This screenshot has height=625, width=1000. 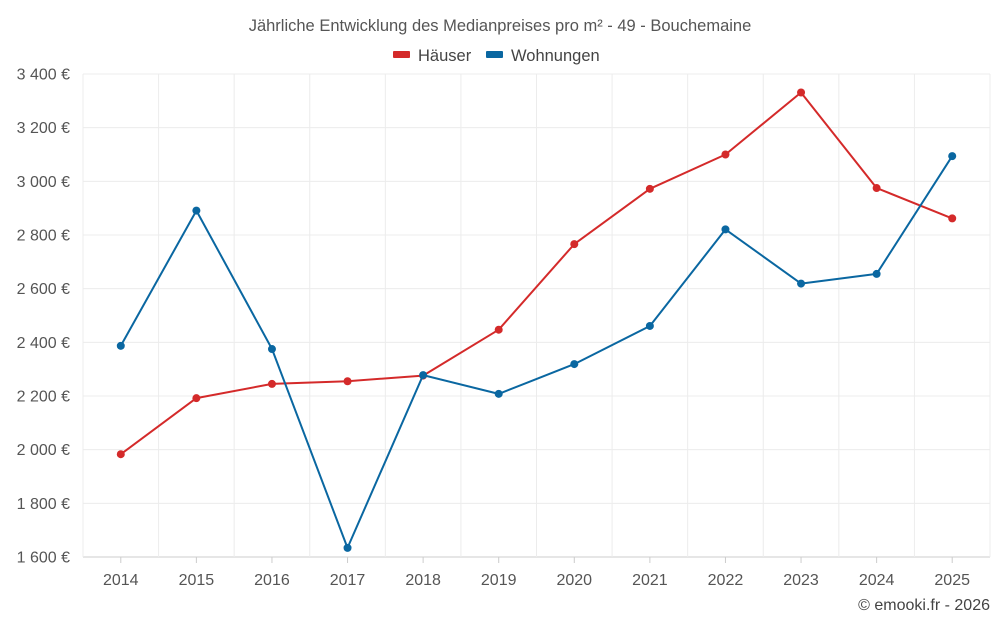 What do you see at coordinates (43, 343) in the screenshot?
I see `y-tick-label: 2 400 €` at bounding box center [43, 343].